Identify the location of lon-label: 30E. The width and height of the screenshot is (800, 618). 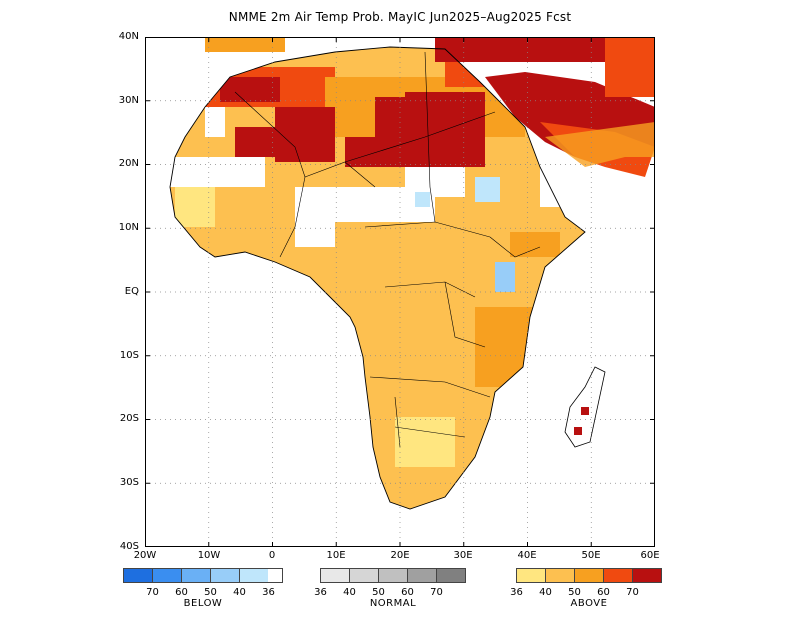
(463, 555).